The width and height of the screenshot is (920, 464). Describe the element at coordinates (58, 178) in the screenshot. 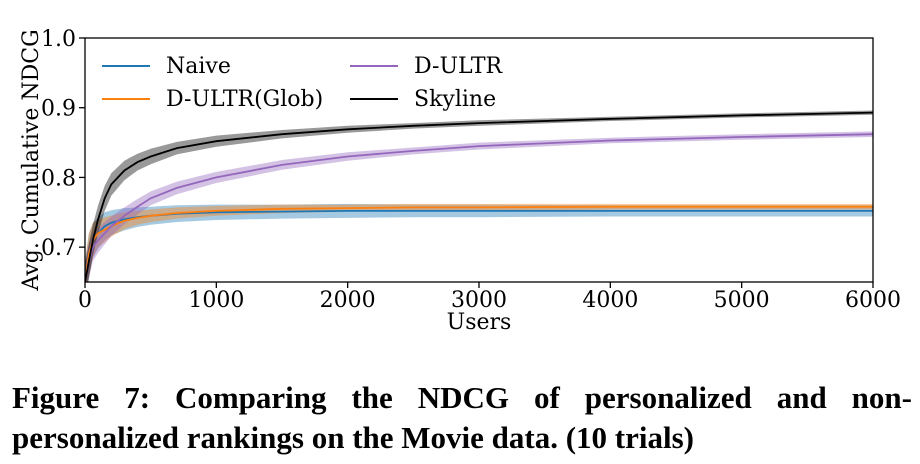

I see `y-tick-label: 0.8` at that location.